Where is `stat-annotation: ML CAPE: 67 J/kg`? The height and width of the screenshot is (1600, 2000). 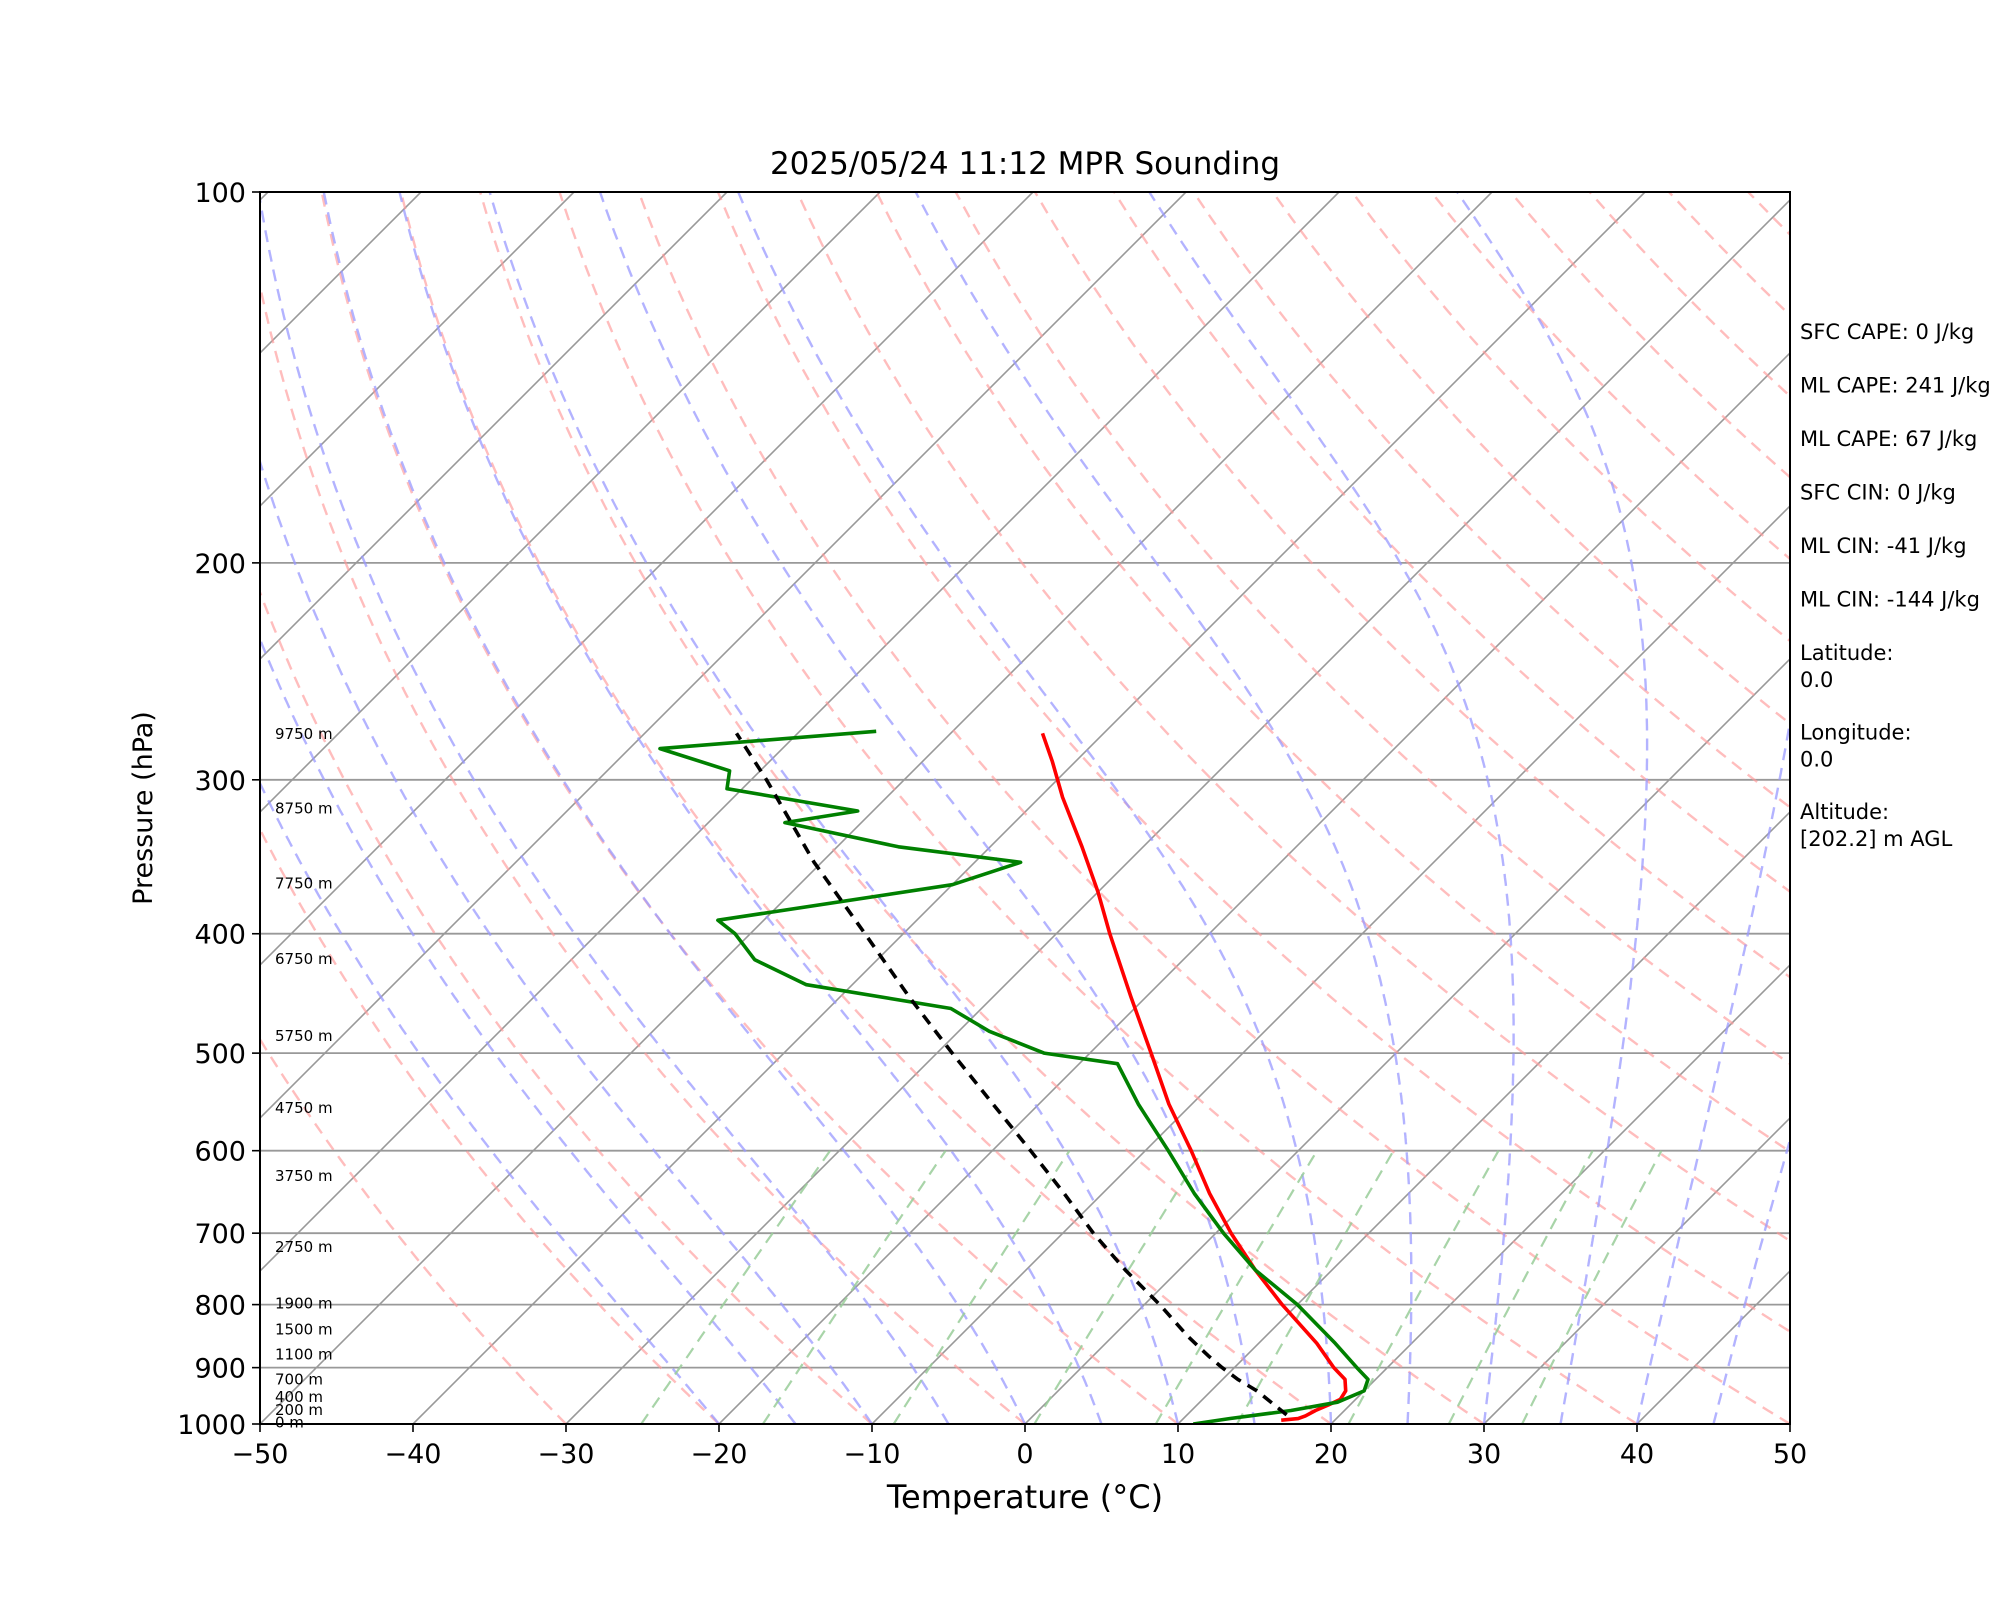 stat-annotation: ML CAPE: 67 J/kg is located at coordinates (1888, 439).